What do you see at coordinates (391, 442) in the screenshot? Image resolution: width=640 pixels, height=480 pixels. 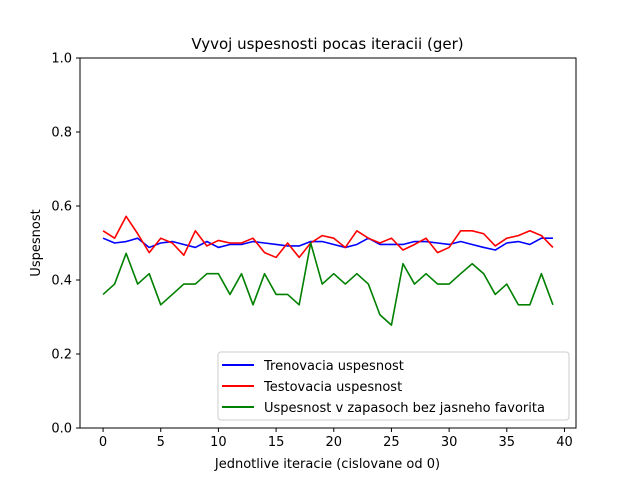 I see `x-tick-label: 25` at bounding box center [391, 442].